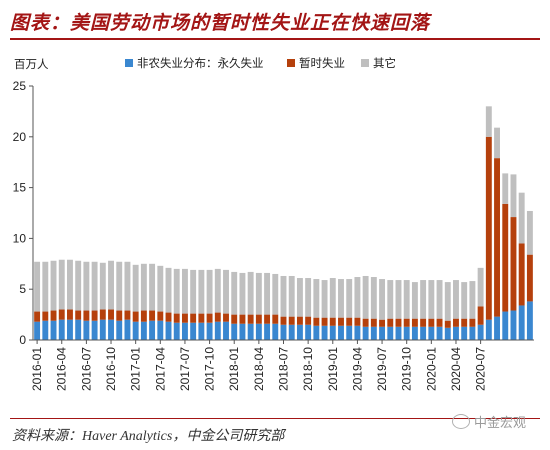 This screenshot has width=550, height=450. I want to click on x-tick-label-19: 2020-07, so click(481, 369).